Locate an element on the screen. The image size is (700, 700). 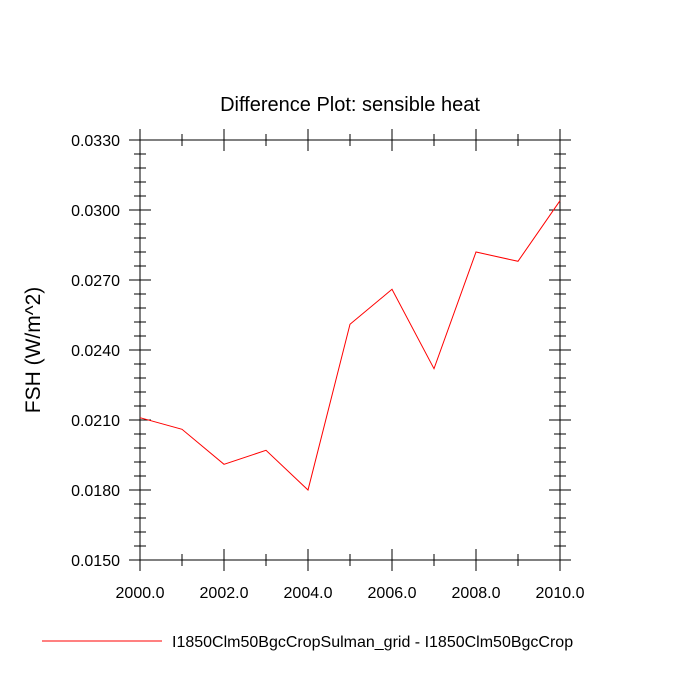
y-tick-label: 0.0150 is located at coordinates (95, 561).